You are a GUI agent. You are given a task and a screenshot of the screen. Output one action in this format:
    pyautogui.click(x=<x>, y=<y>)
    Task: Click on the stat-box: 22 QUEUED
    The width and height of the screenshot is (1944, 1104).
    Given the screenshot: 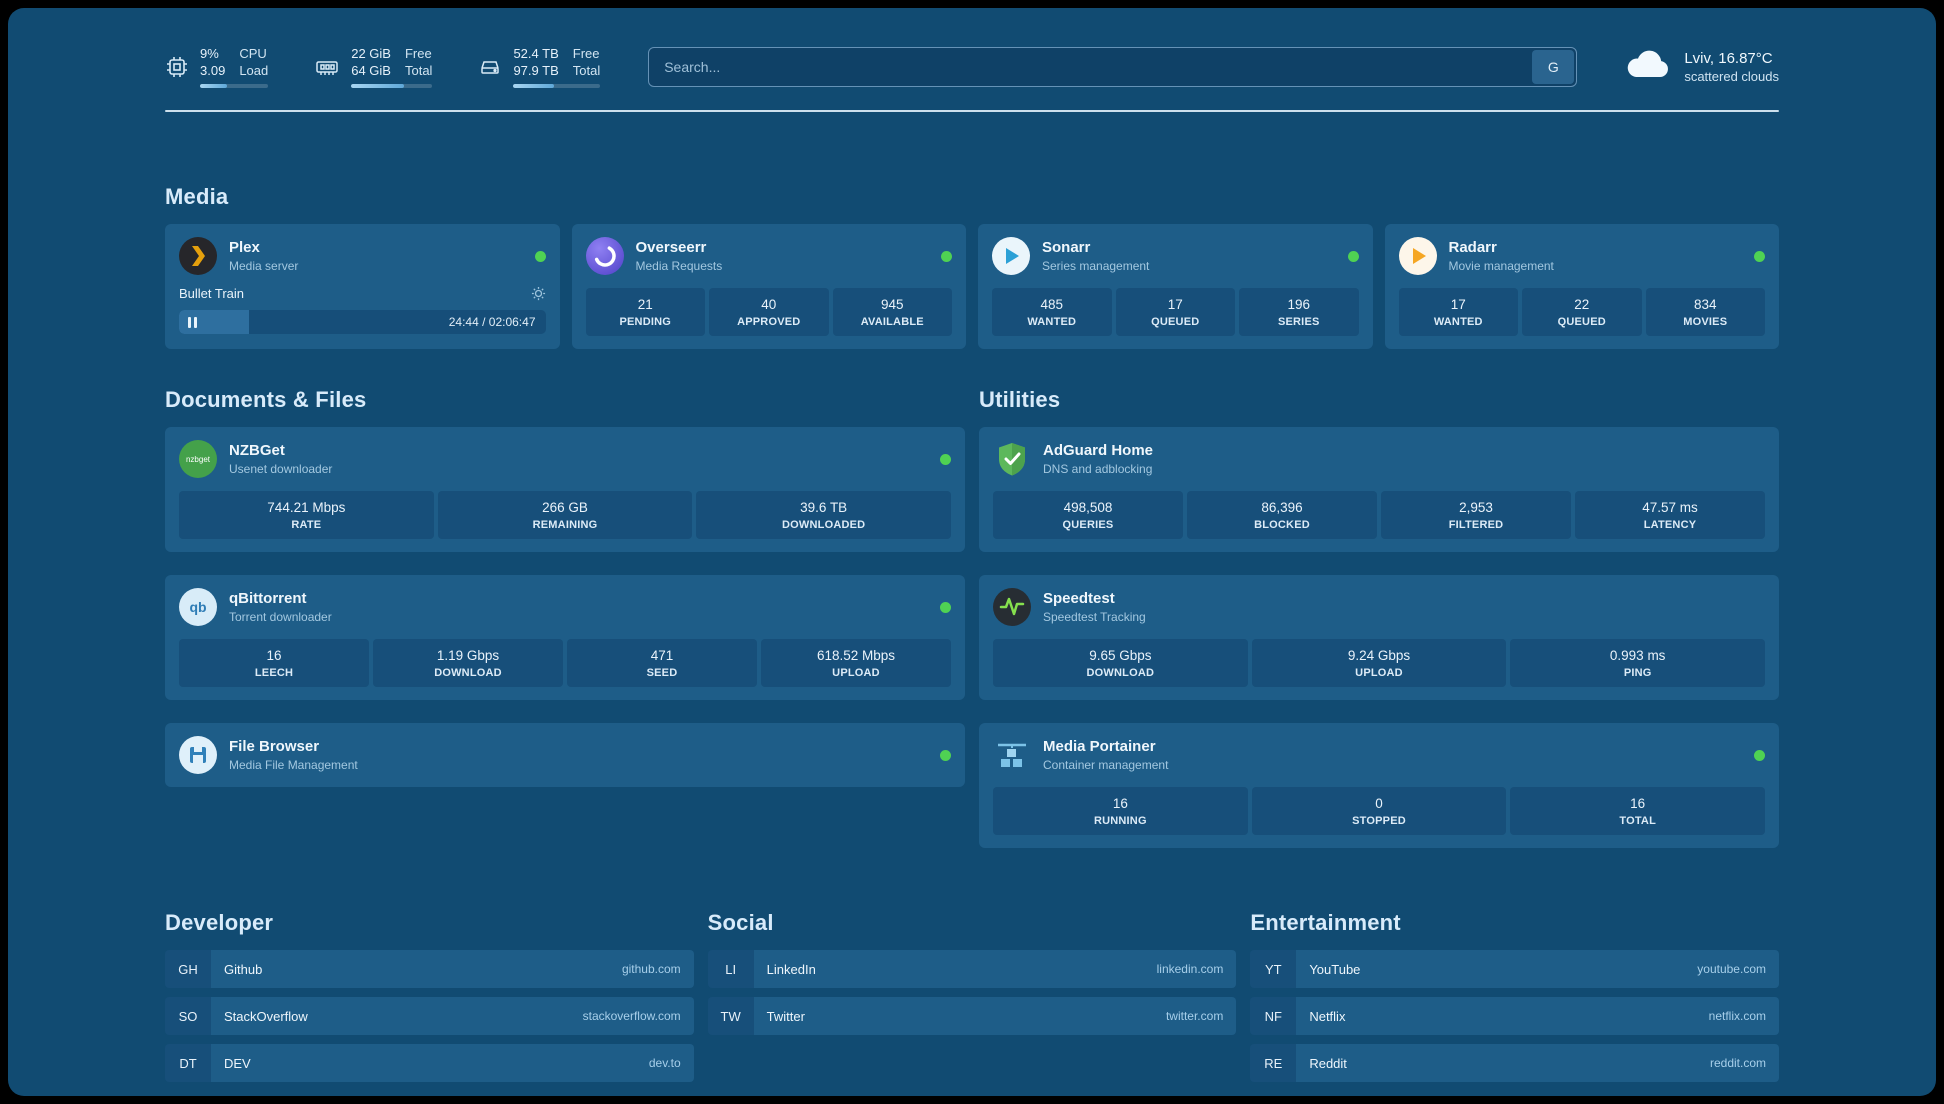 What is the action you would take?
    pyautogui.click(x=1582, y=312)
    